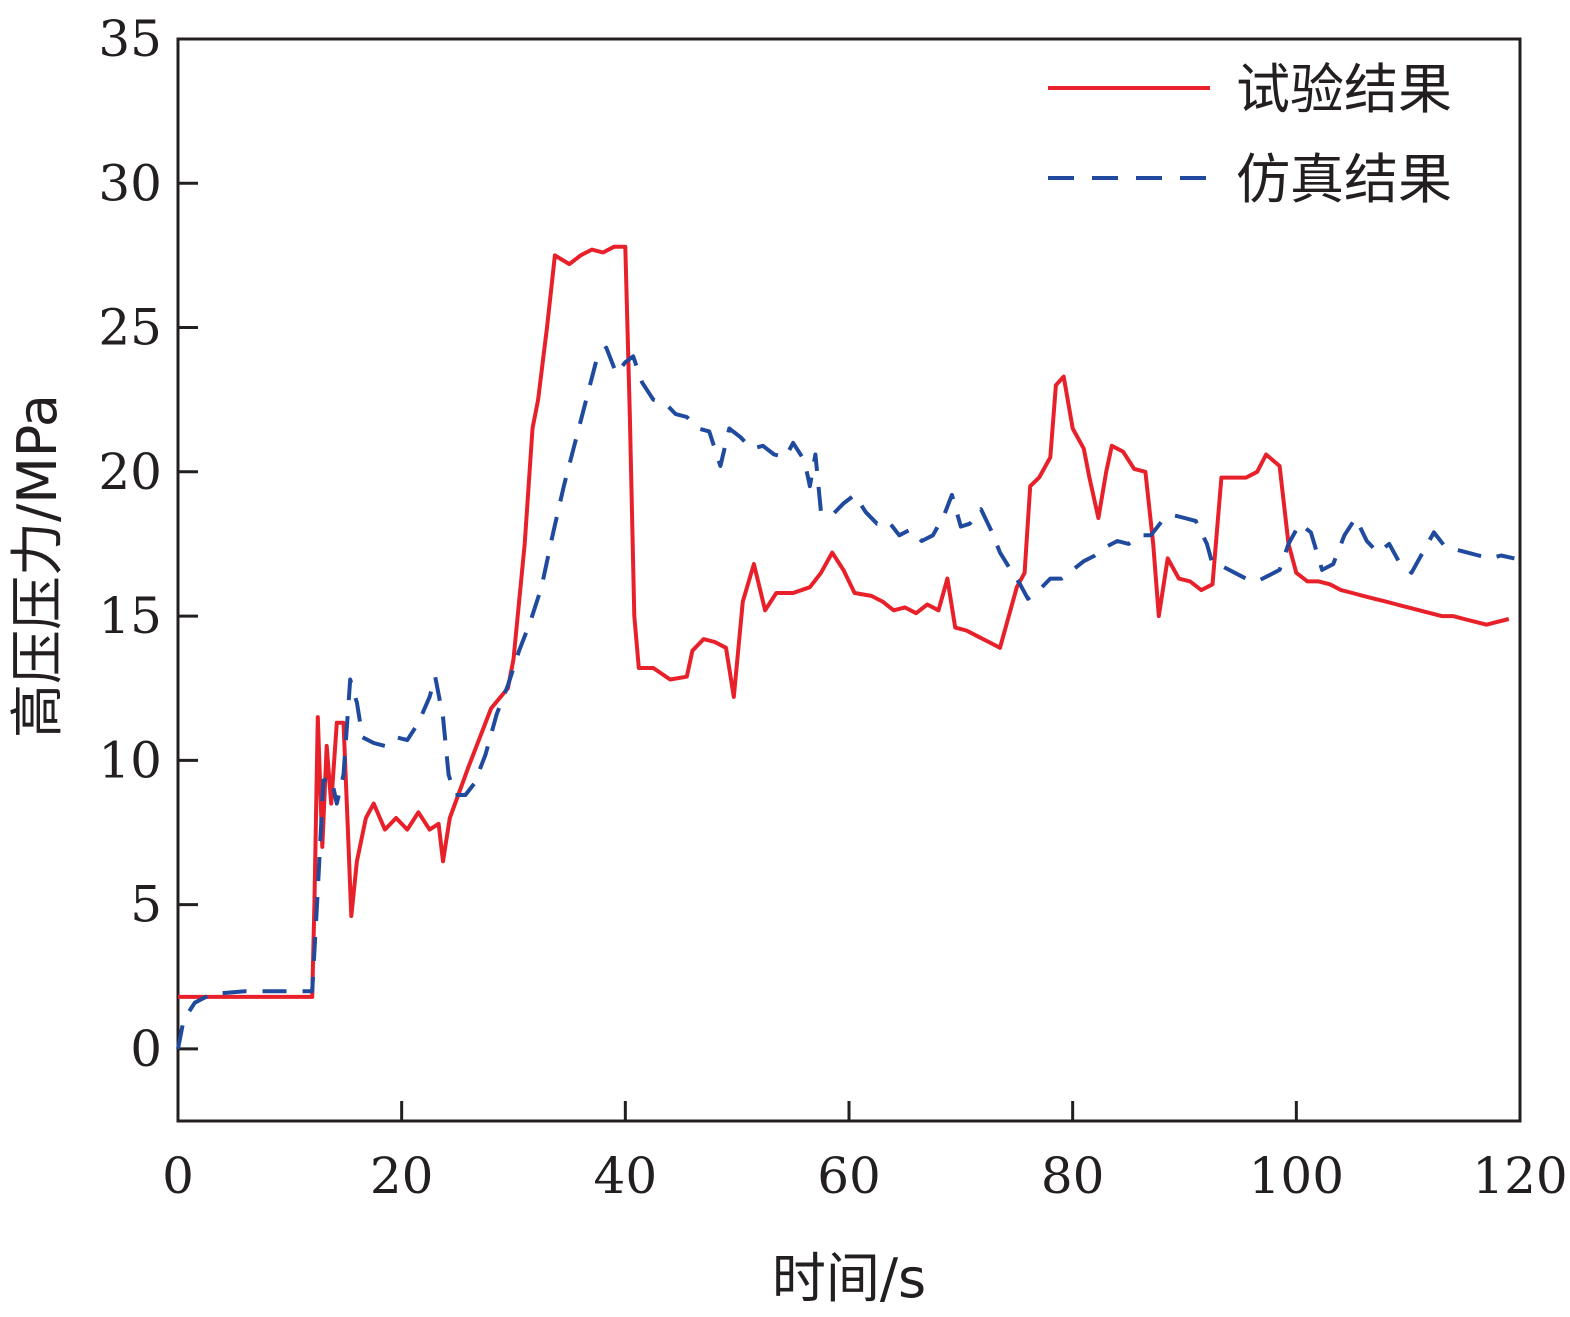 This screenshot has height=1317, width=1570. Describe the element at coordinates (178, 1176) in the screenshot. I see `x-tick-label: 0` at that location.